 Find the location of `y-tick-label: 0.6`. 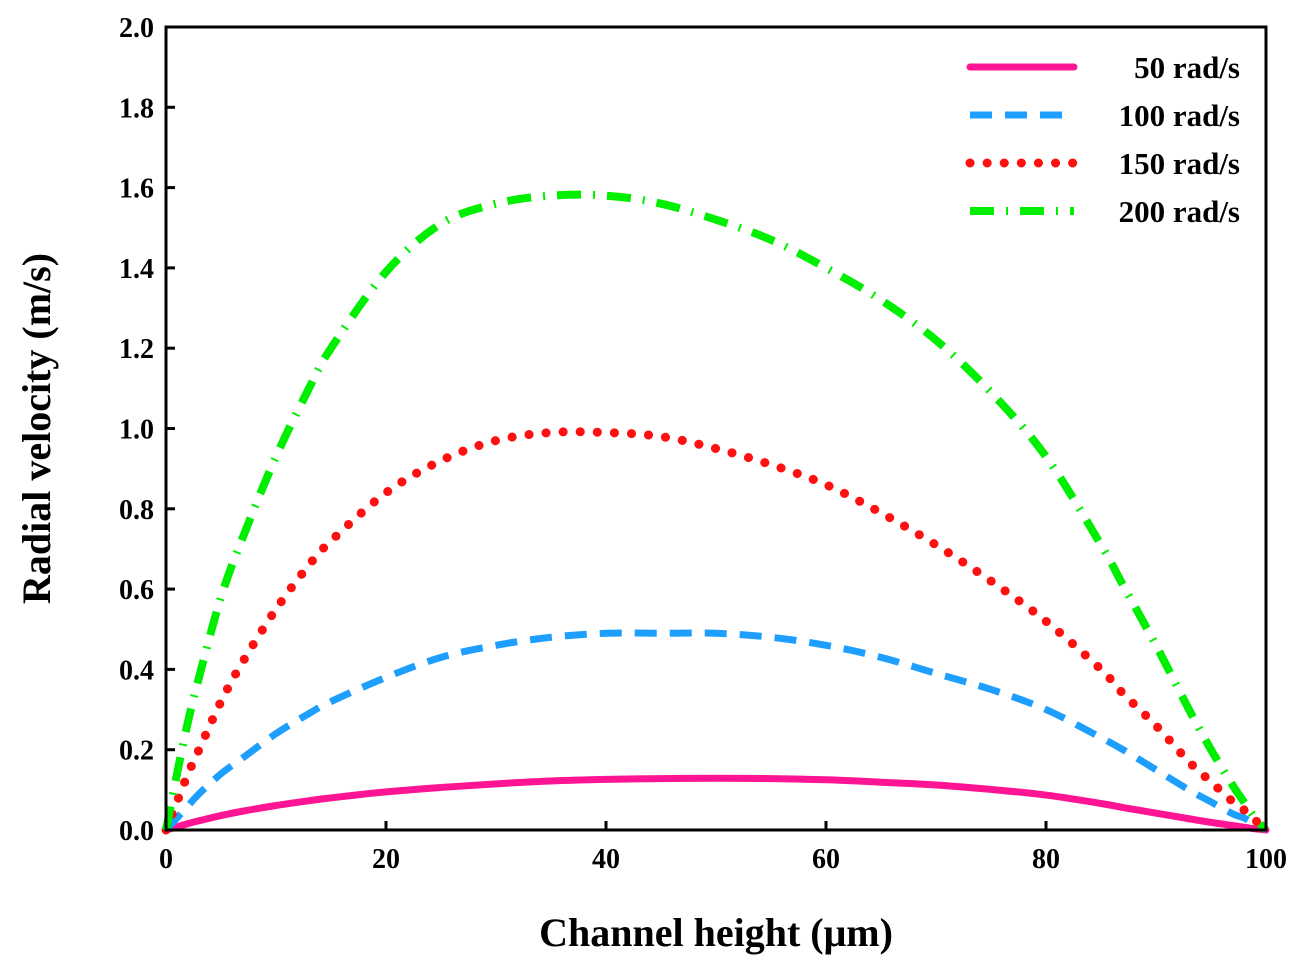

y-tick-label: 0.6 is located at coordinates (136, 590).